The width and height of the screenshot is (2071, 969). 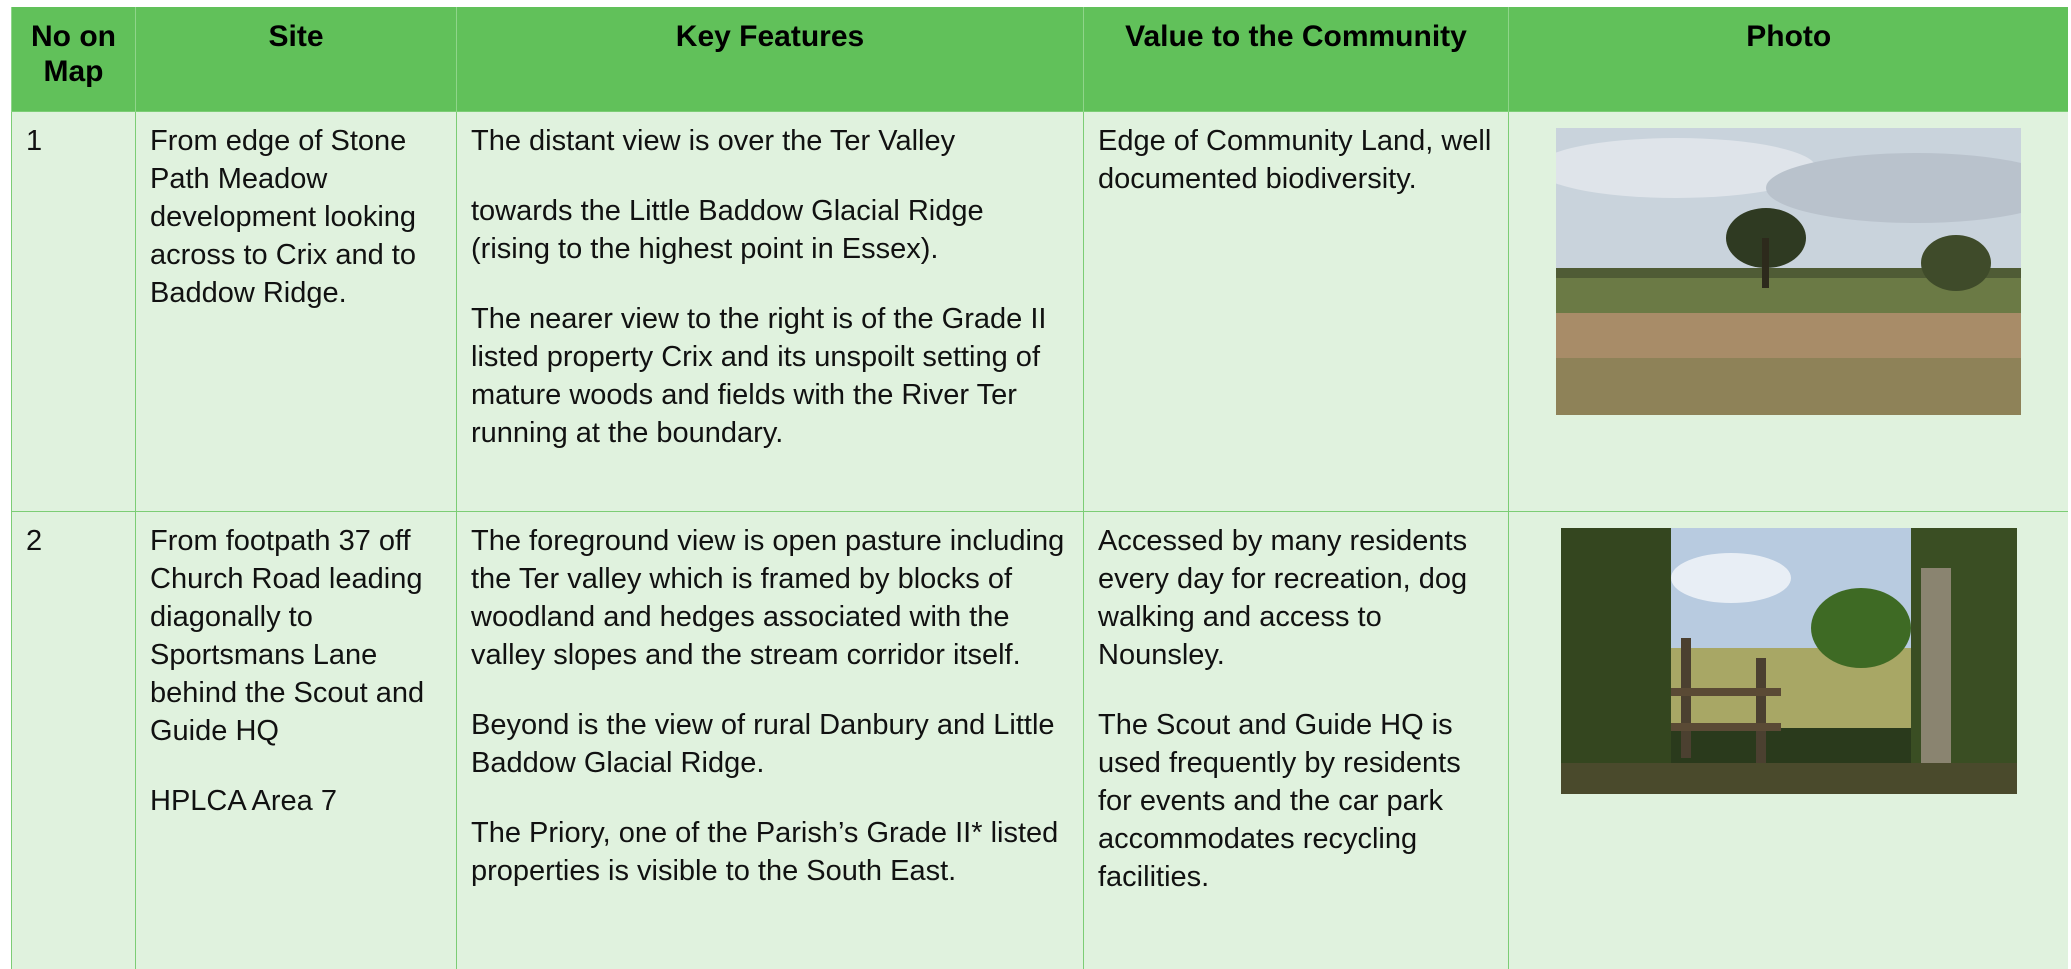 What do you see at coordinates (770, 59) in the screenshot?
I see `column-header: Key Features` at bounding box center [770, 59].